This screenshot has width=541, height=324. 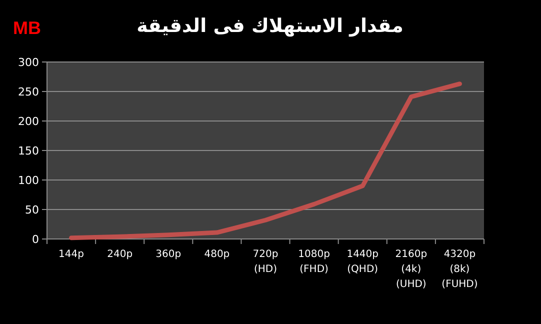 I want to click on y-axis-title: MB, so click(x=27, y=28).